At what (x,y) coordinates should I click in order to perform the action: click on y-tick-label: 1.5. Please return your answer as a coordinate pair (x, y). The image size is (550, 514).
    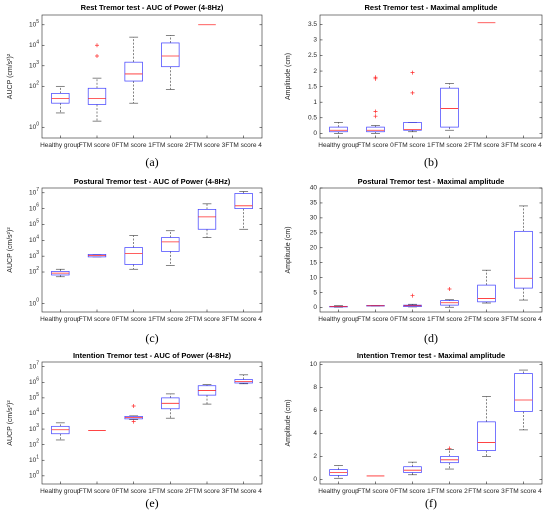
    Looking at the image, I should click on (312, 86).